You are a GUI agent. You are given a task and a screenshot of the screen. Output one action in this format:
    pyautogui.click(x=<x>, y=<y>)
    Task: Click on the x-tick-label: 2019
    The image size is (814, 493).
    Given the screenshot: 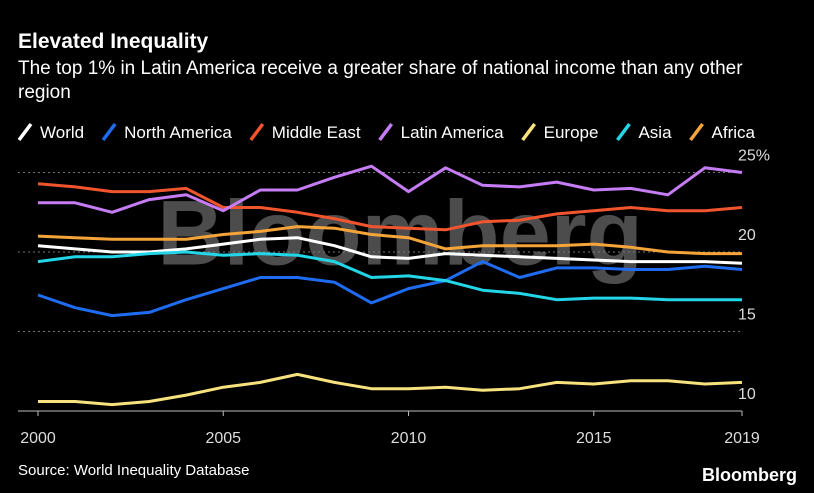 What is the action you would take?
    pyautogui.click(x=742, y=438)
    